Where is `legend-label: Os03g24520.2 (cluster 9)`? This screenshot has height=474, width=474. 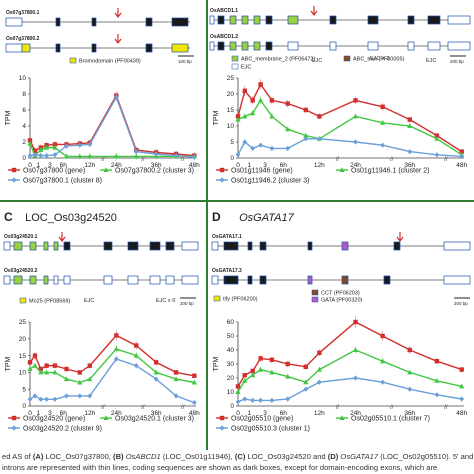
legend-label: Os03g24520.2 (cluster 9) is located at coordinates (62, 428).